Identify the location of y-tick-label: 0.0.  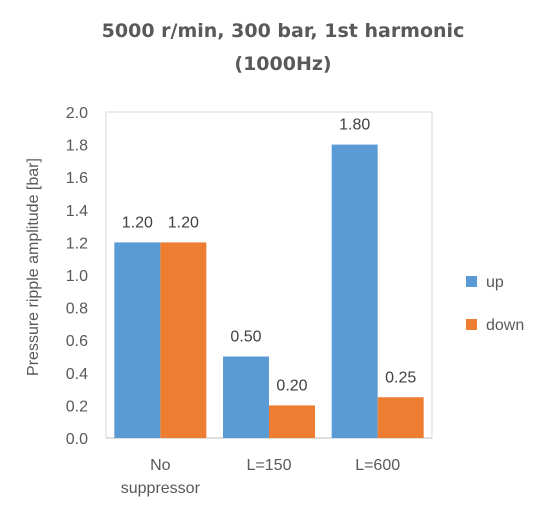
(77, 439).